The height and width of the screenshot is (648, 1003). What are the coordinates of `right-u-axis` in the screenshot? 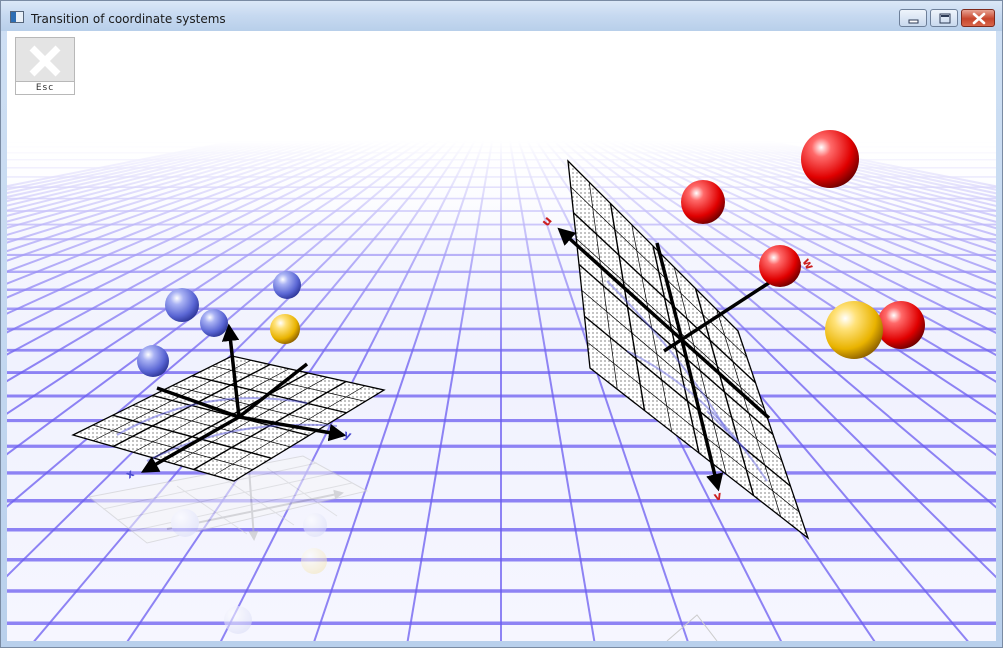 It's located at (620, 284).